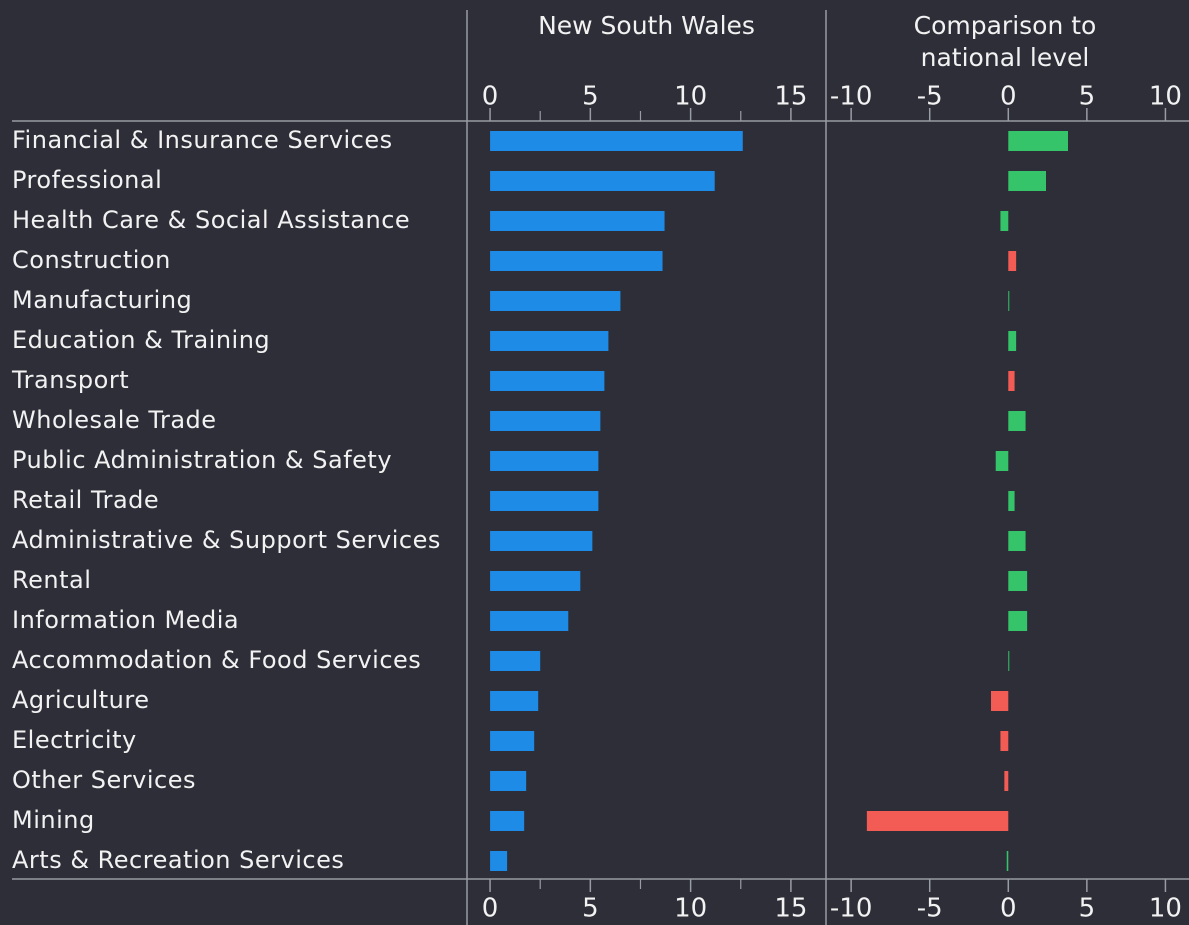 The height and width of the screenshot is (925, 1189). What do you see at coordinates (51, 580) in the screenshot?
I see `category-label: Rental` at bounding box center [51, 580].